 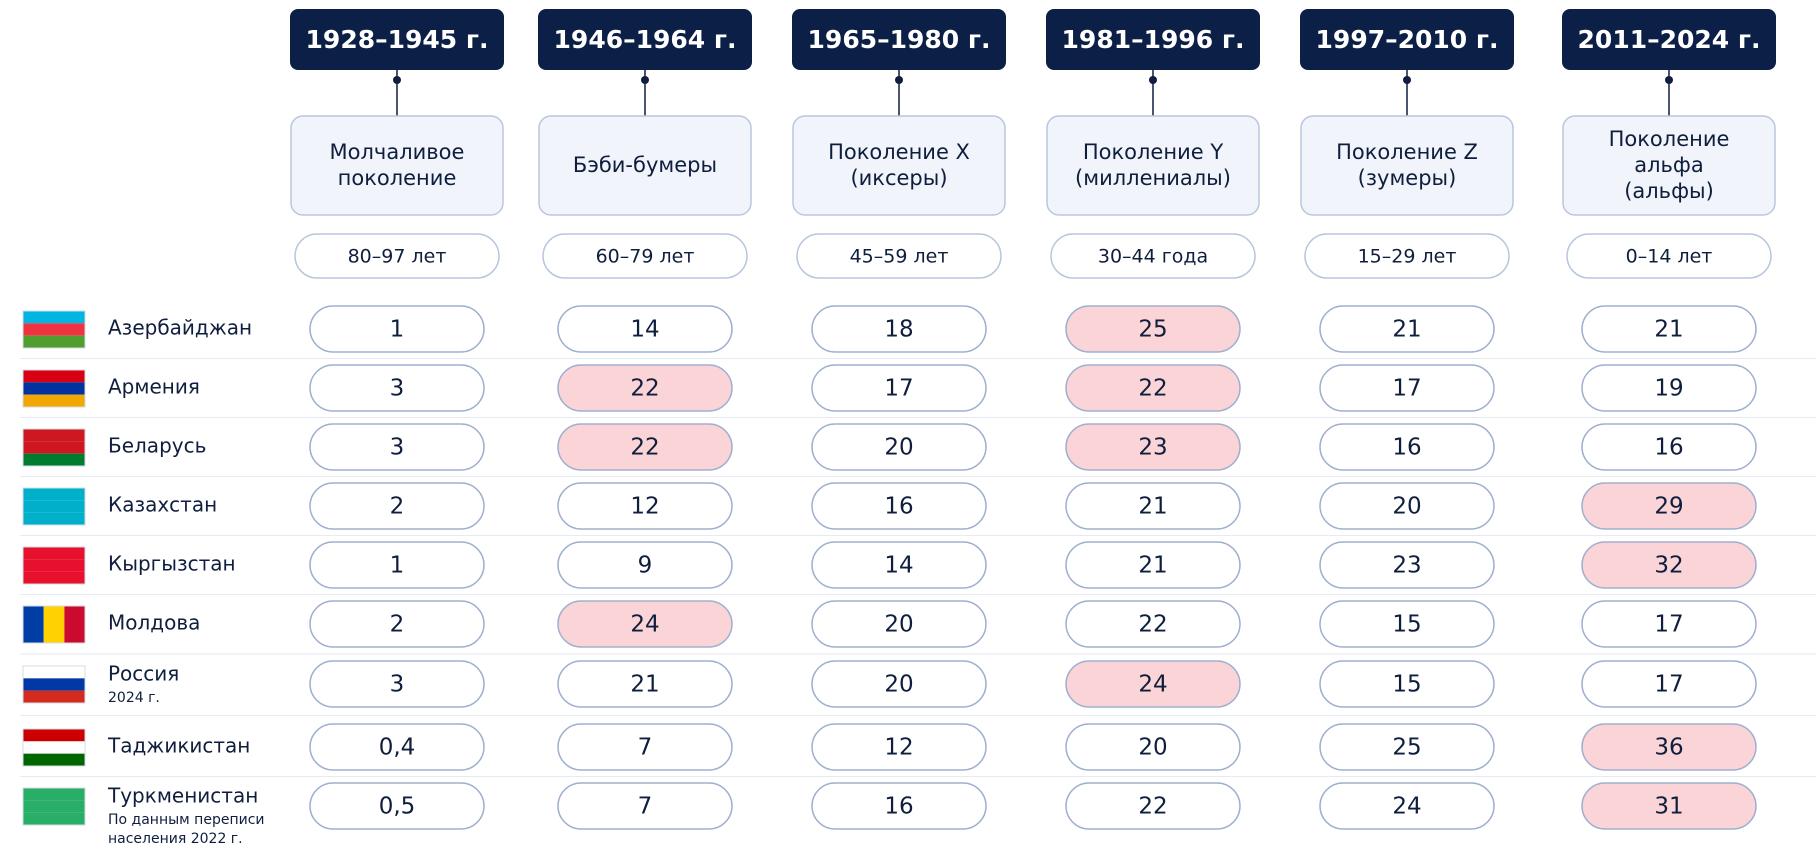 What do you see at coordinates (1407, 257) in the screenshot?
I see `age: 15–29 лет` at bounding box center [1407, 257].